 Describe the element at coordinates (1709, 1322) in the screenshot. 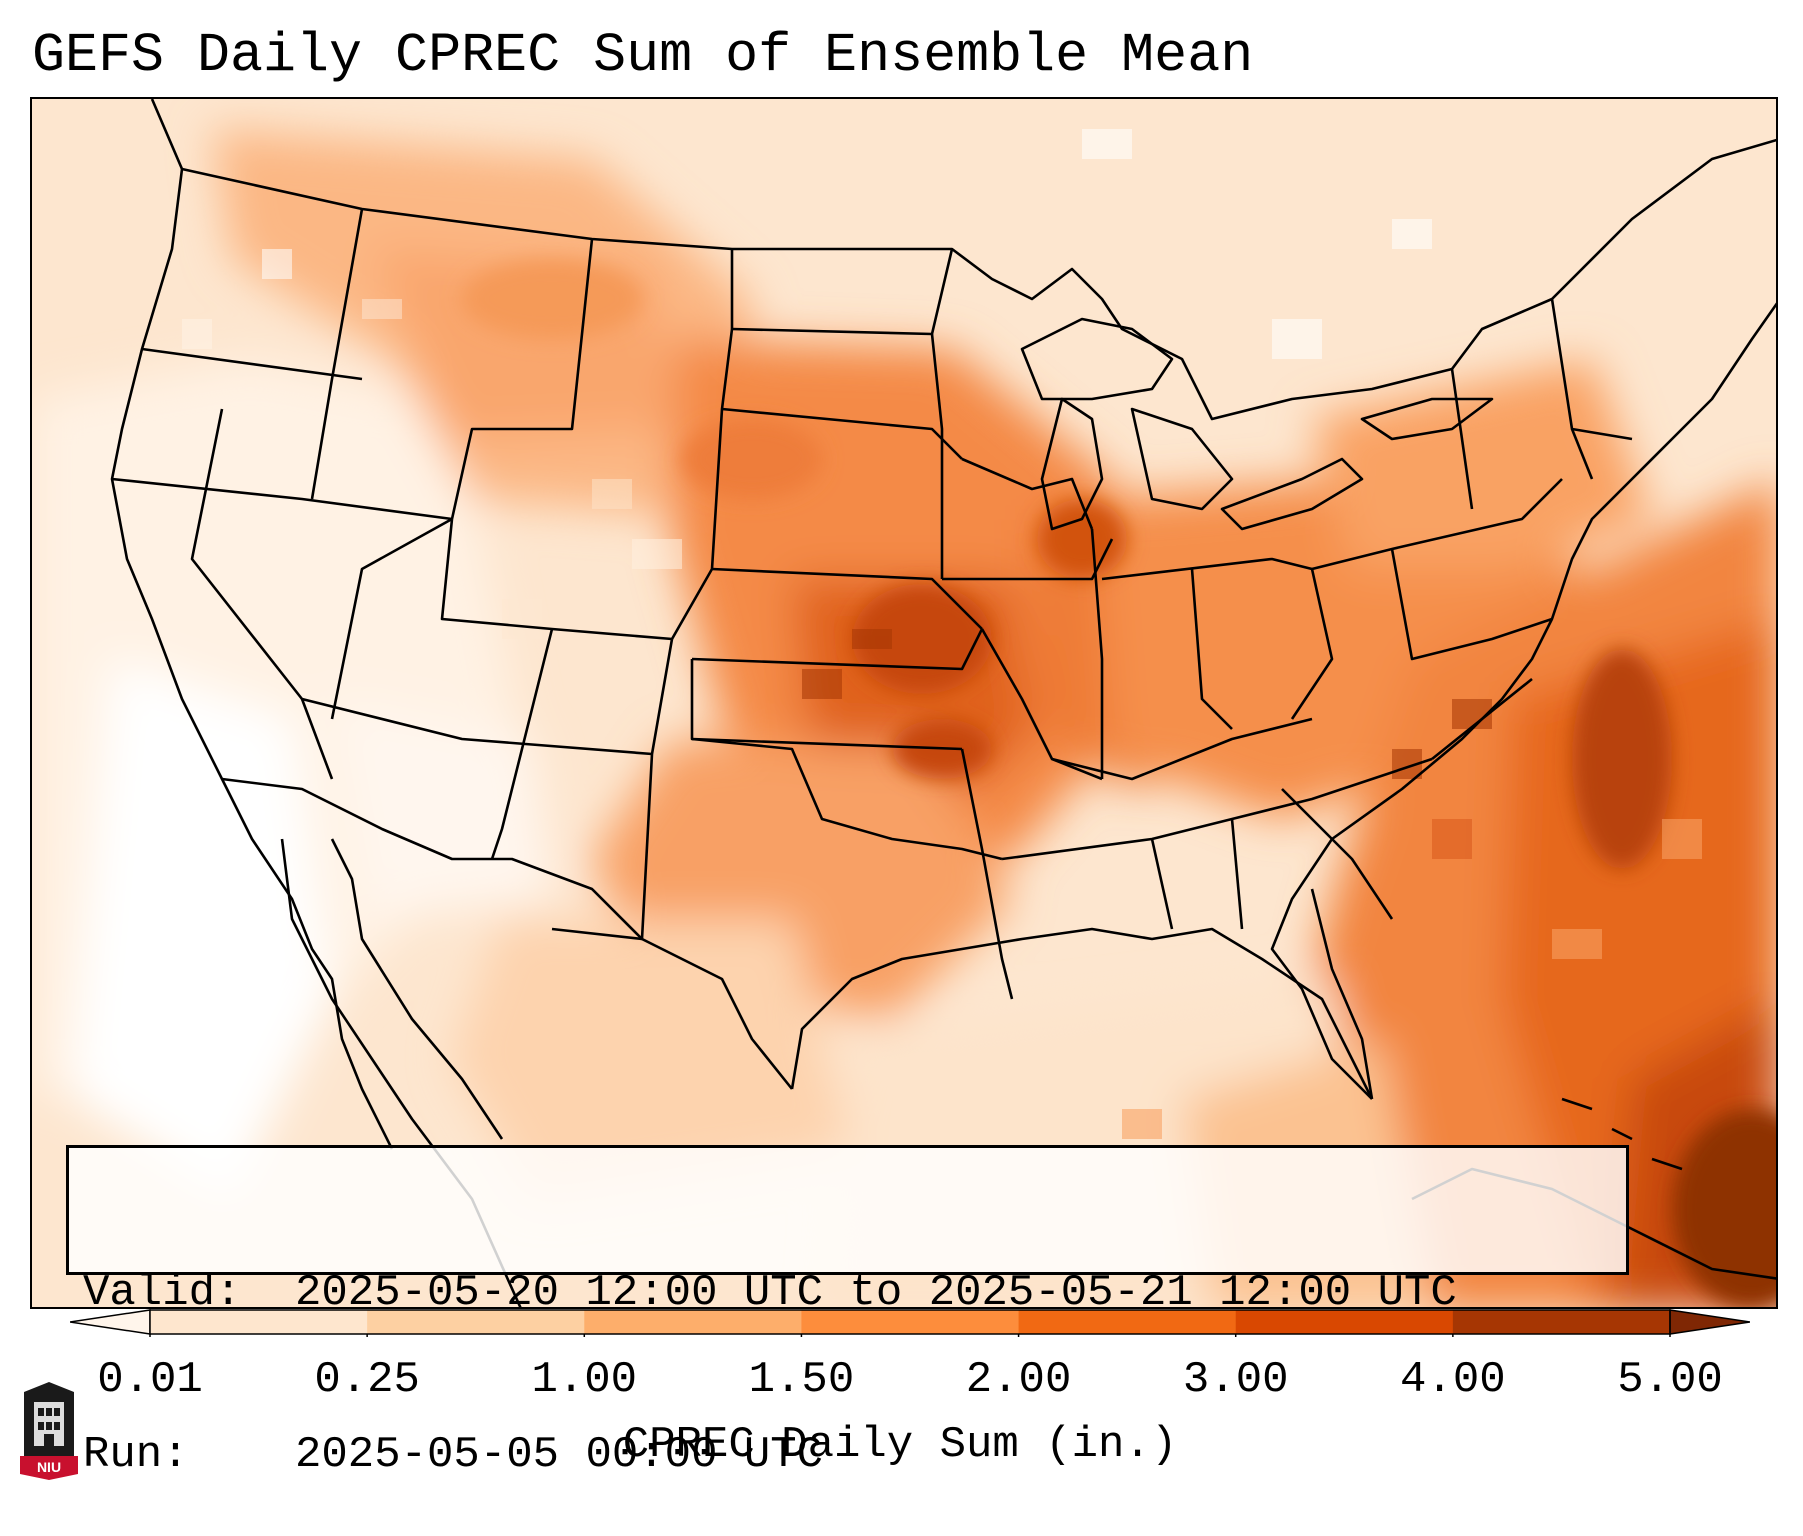

I see `colorbar-extend-high` at that location.